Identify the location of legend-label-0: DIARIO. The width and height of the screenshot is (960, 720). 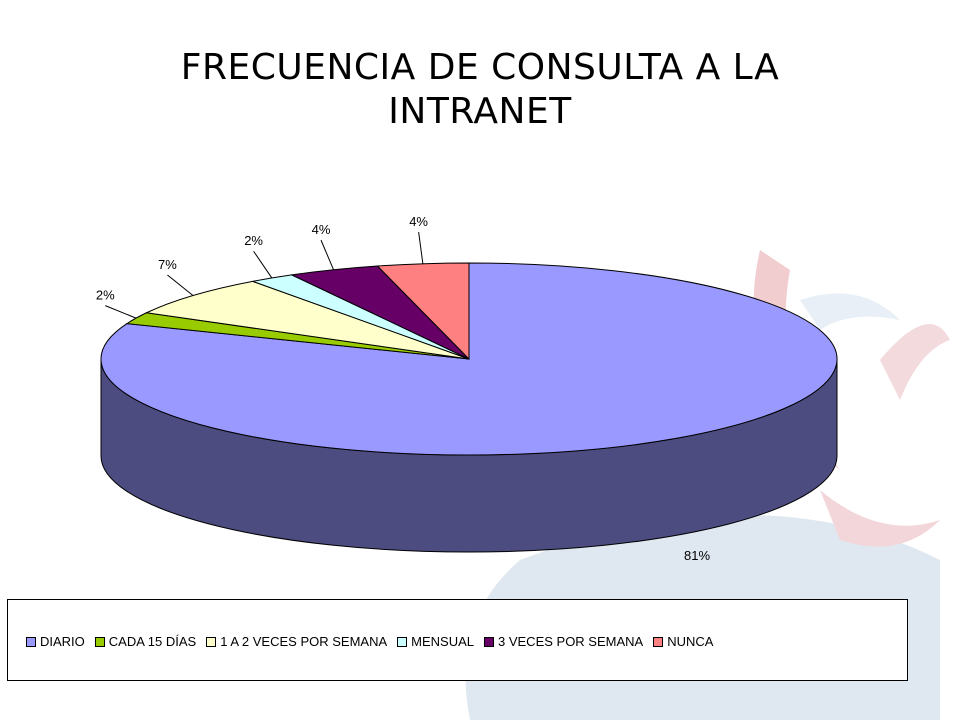
(62, 641).